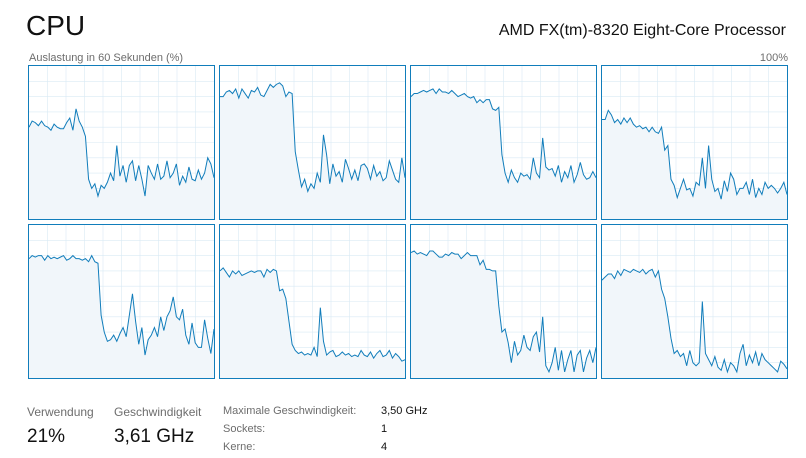  I want to click on processor-name: AMD FX(tm)-8320 Eight-Core Processor, so click(642, 30).